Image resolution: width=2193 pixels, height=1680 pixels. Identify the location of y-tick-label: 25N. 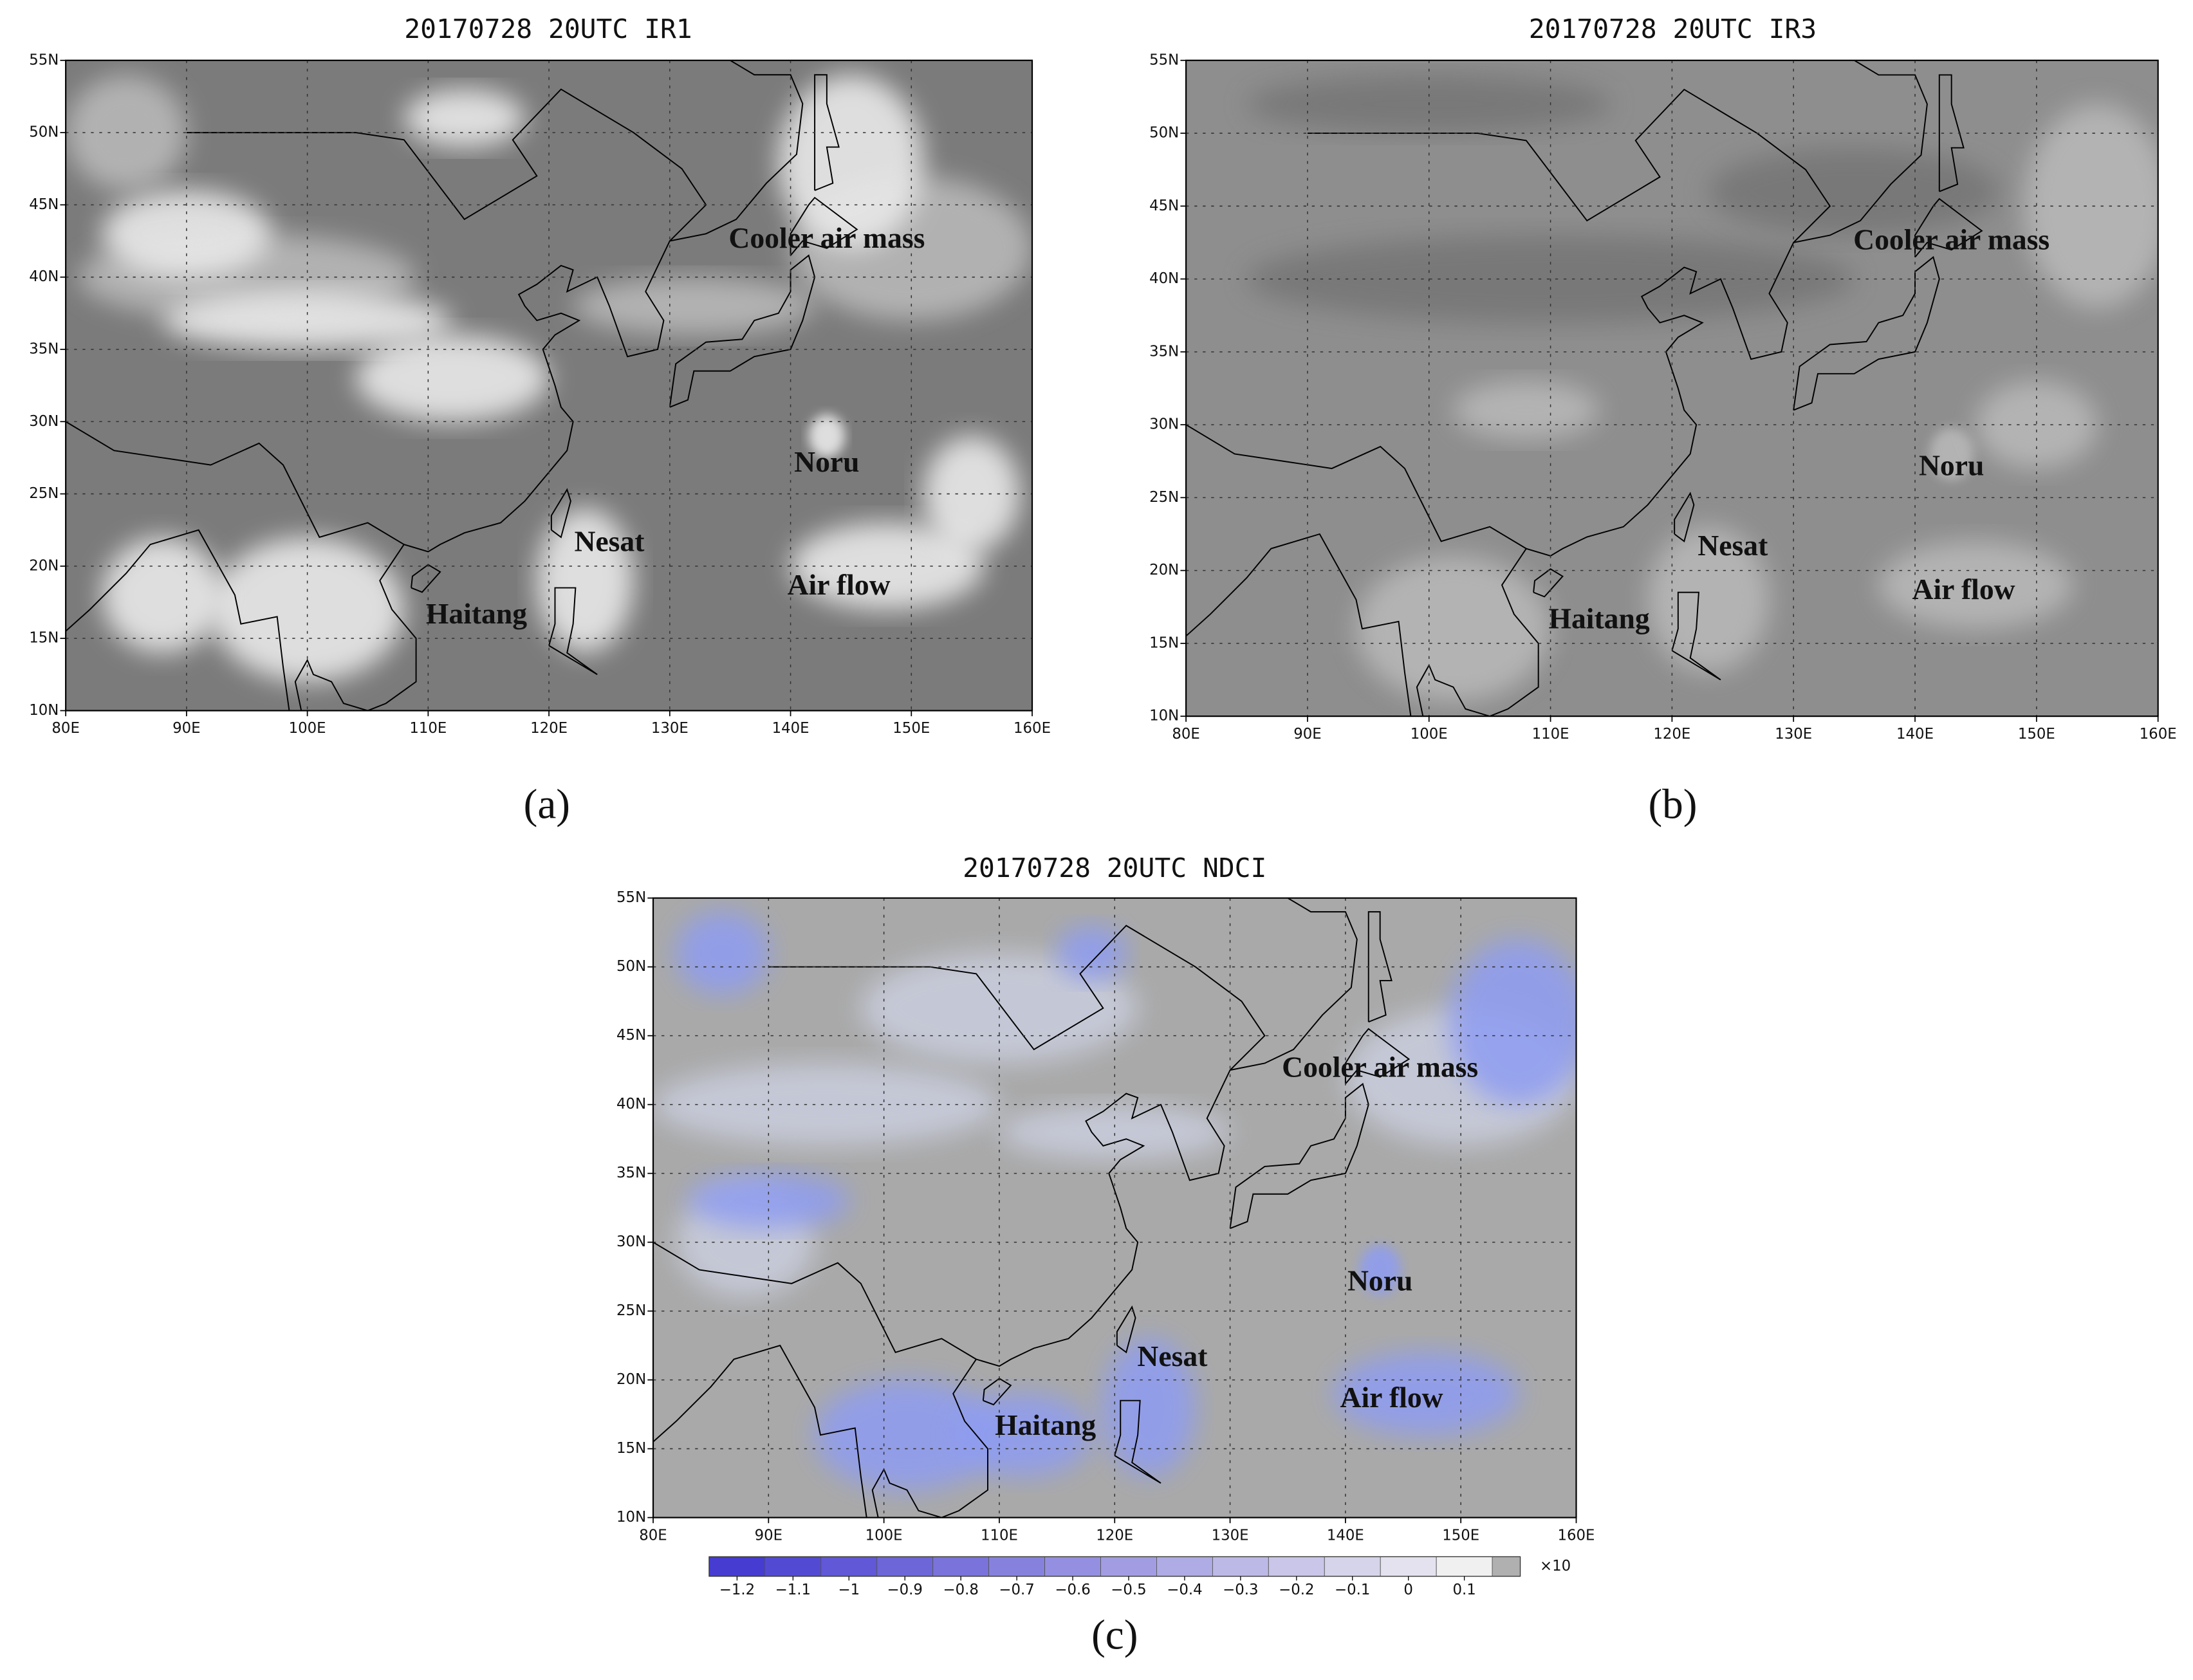
(631, 1310).